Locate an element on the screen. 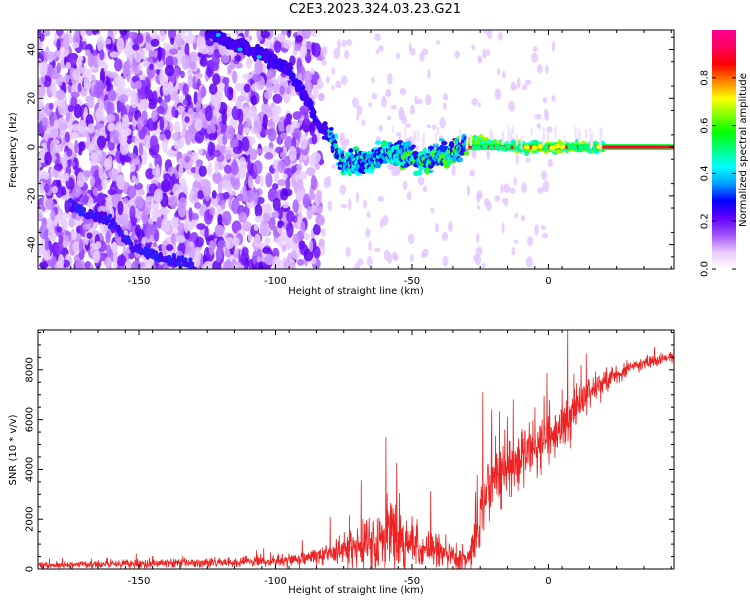  spectrogram-xtick-label: 0 is located at coordinates (548, 281).